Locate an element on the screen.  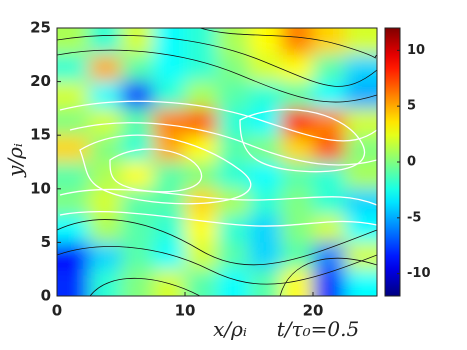
colorbar-tick-label: 0 is located at coordinates (411, 162).